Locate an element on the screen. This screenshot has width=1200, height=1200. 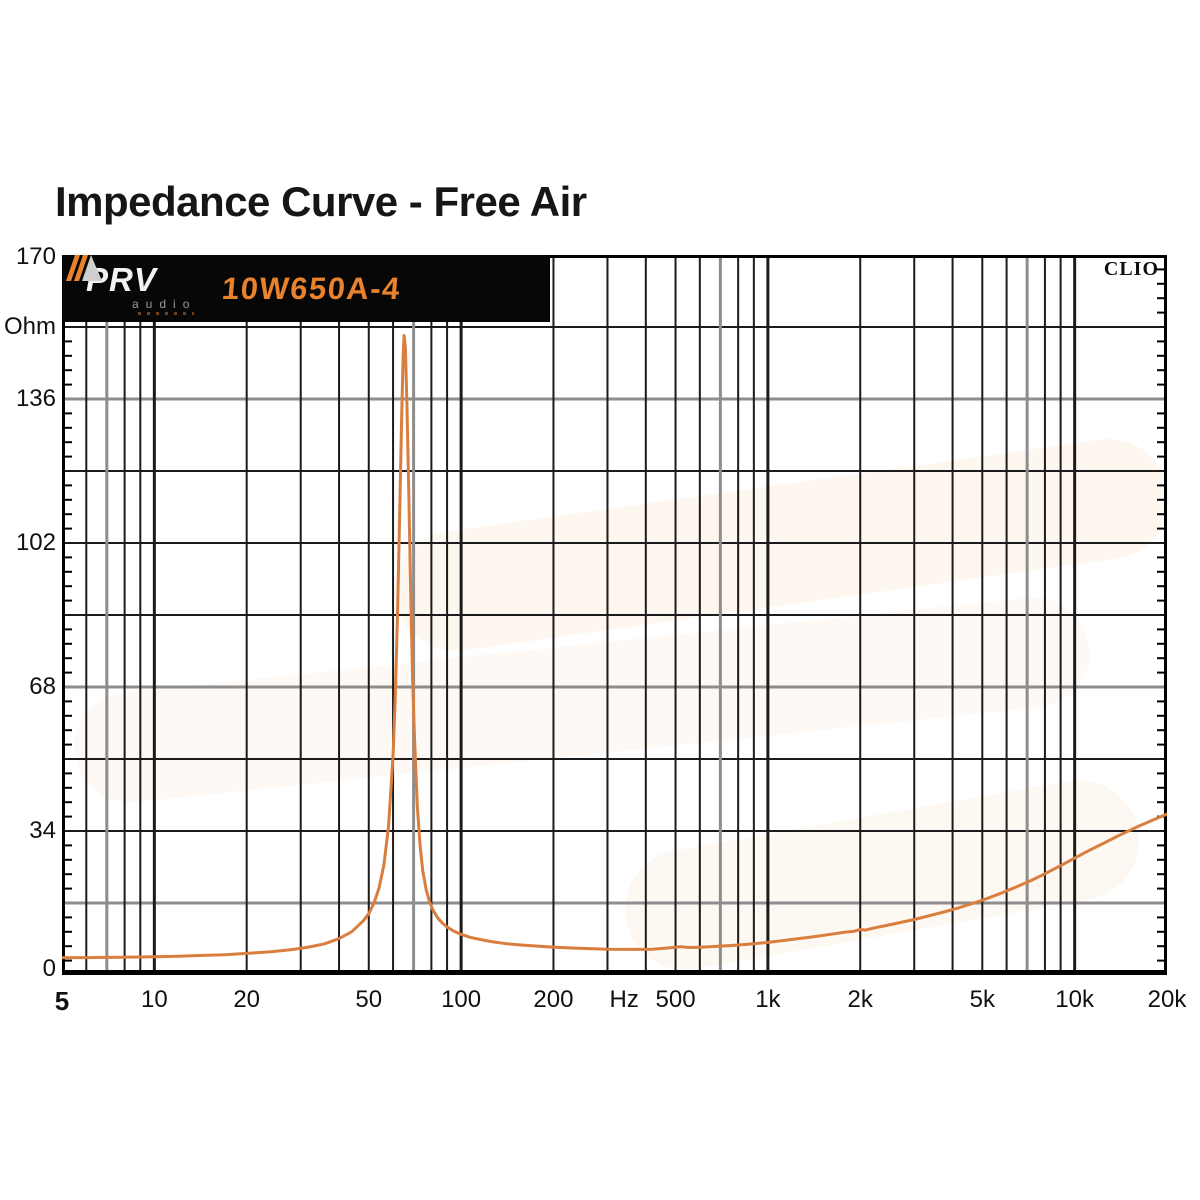
brand-banner: PRV audio 10W650A-4 is located at coordinates (306, 288).